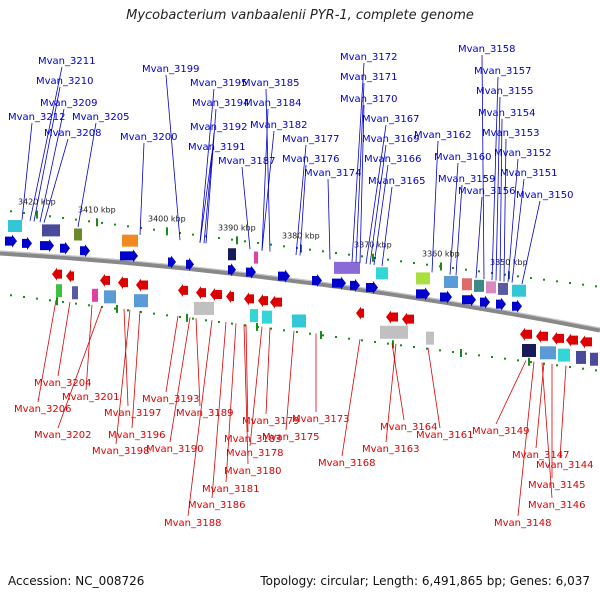 The height and width of the screenshot is (600, 600). What do you see at coordinates (64, 81) in the screenshot?
I see `forward-gene-label: Mvan_3210` at bounding box center [64, 81].